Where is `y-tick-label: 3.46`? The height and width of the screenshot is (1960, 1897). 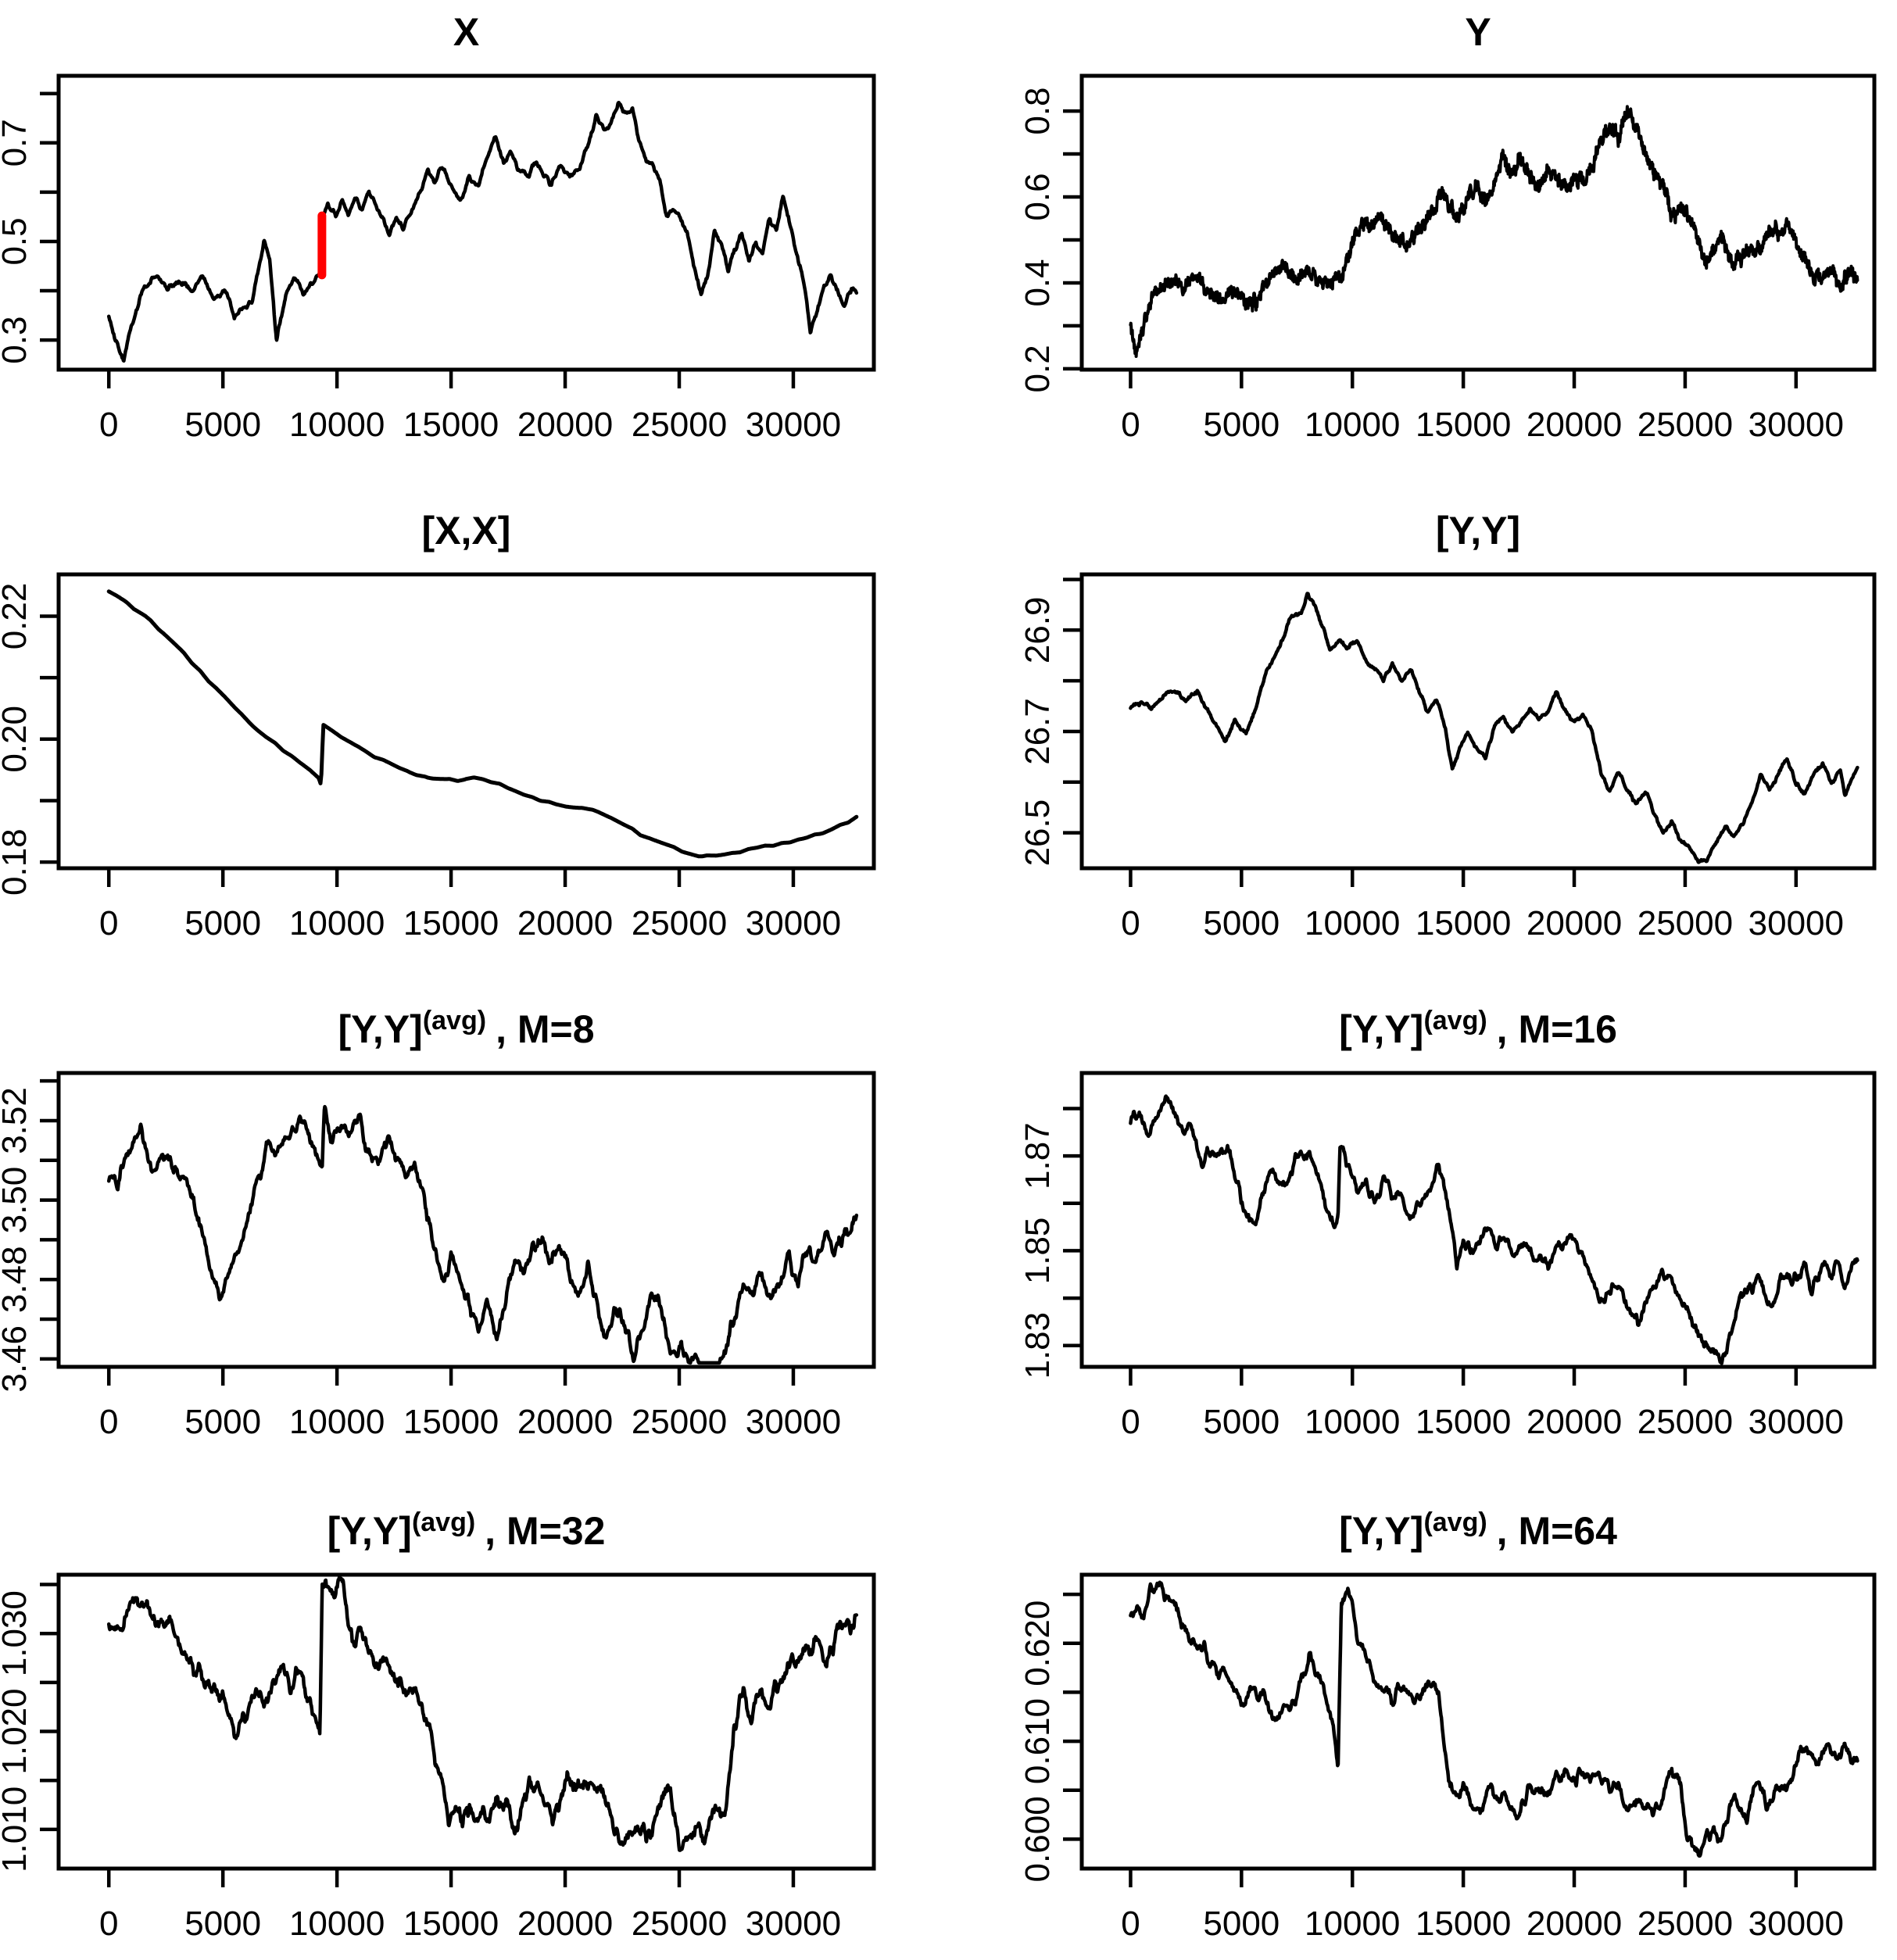 y-tick-label: 3.46 is located at coordinates (17, 1359).